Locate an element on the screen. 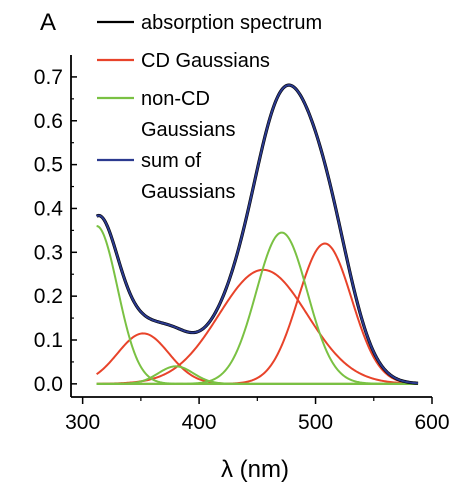 This screenshot has width=459, height=486. legend-label: CD Gaussians is located at coordinates (205, 61).